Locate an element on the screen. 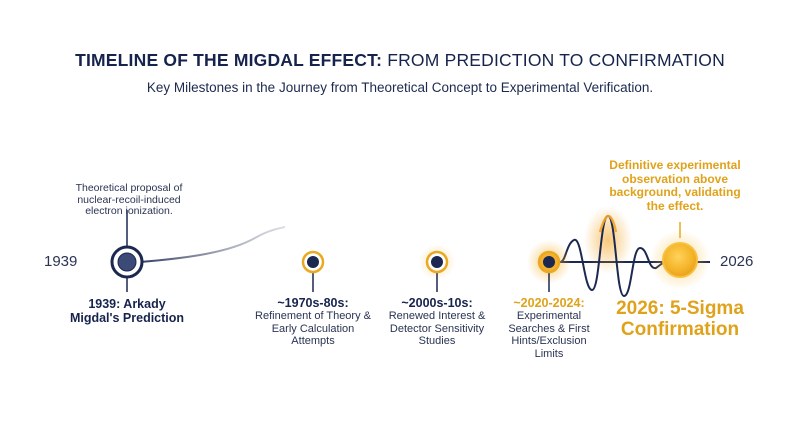  milestone-1939: 1939: Arkady Migdal's Prediction is located at coordinates (127, 311).